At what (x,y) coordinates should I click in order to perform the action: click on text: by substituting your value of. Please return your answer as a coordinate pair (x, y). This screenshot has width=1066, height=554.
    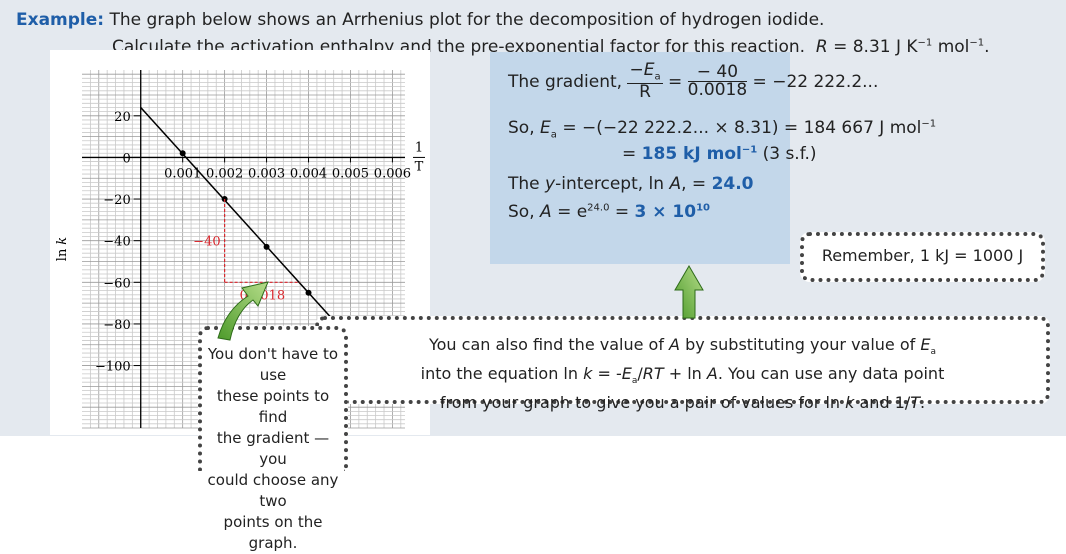
    Looking at the image, I should click on (800, 344).